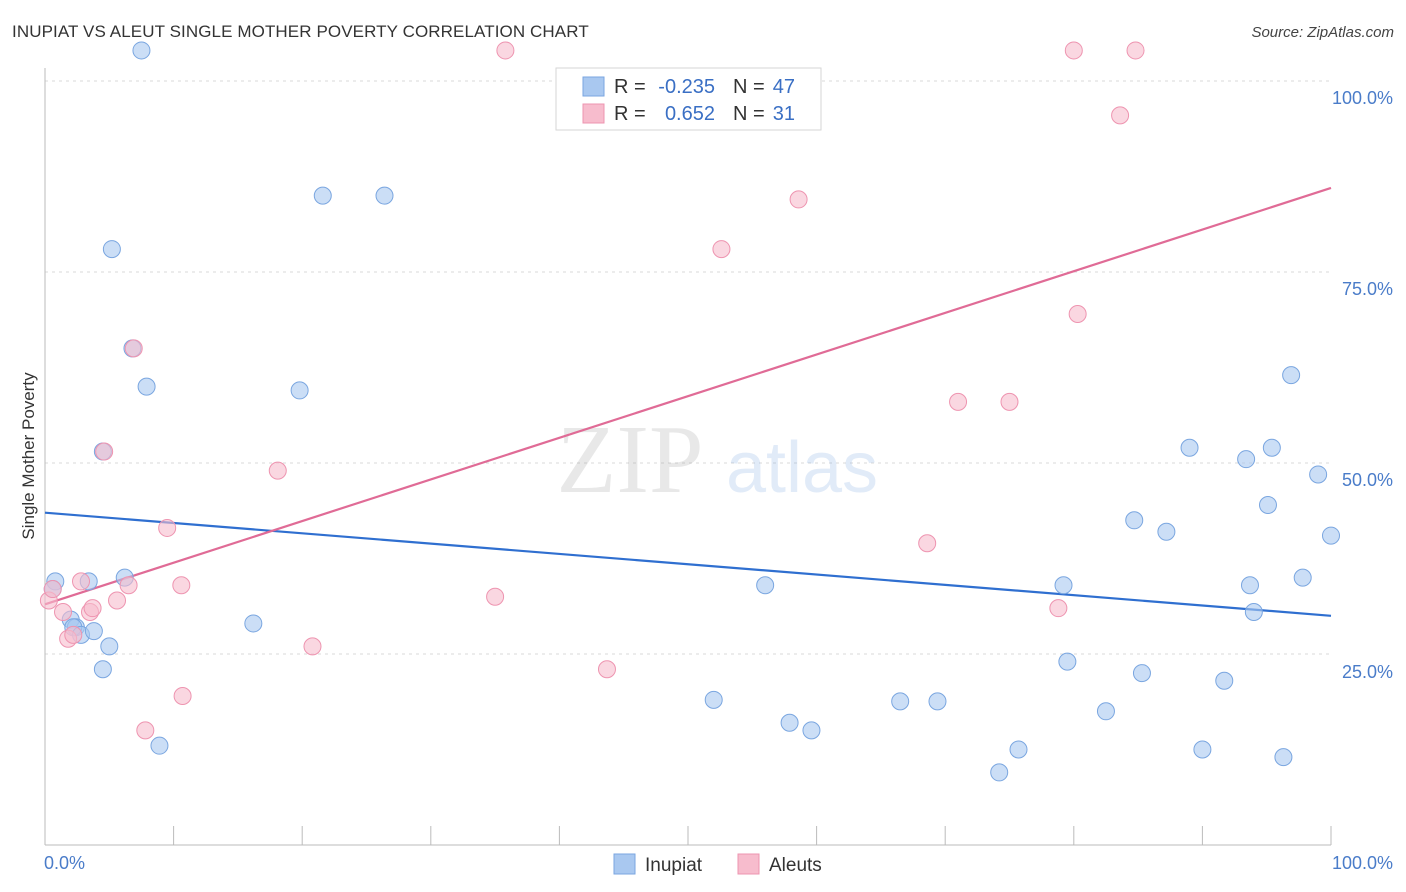 The image size is (1406, 892). Describe the element at coordinates (688, 99) in the screenshot. I see `correlation-legend: R = -0.235 N = 47 R = 0.652 N = 31` at that location.